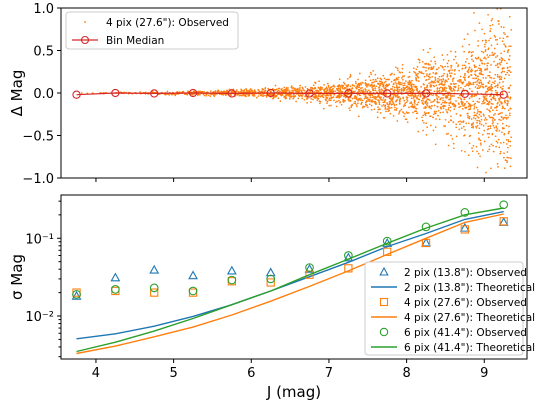 This screenshot has height=406, width=541. I want to click on bottom-legend-item: 4 pix (27.6"): Observed, so click(453, 303).